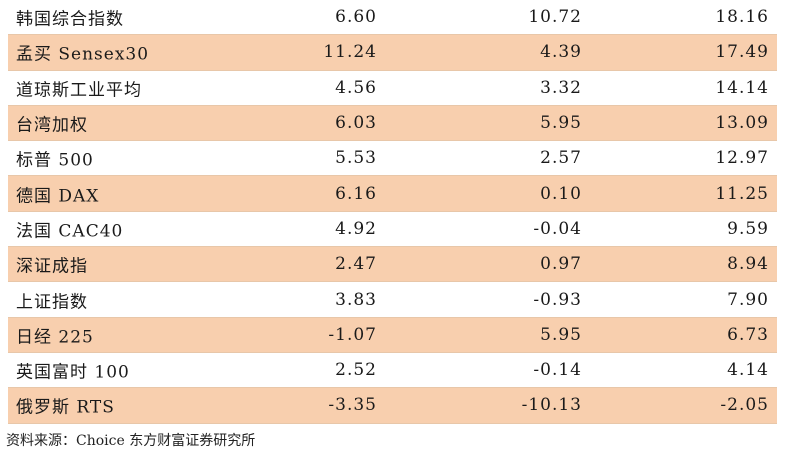  What do you see at coordinates (742, 52) in the screenshot?
I see `value-col-3: 17.49` at bounding box center [742, 52].